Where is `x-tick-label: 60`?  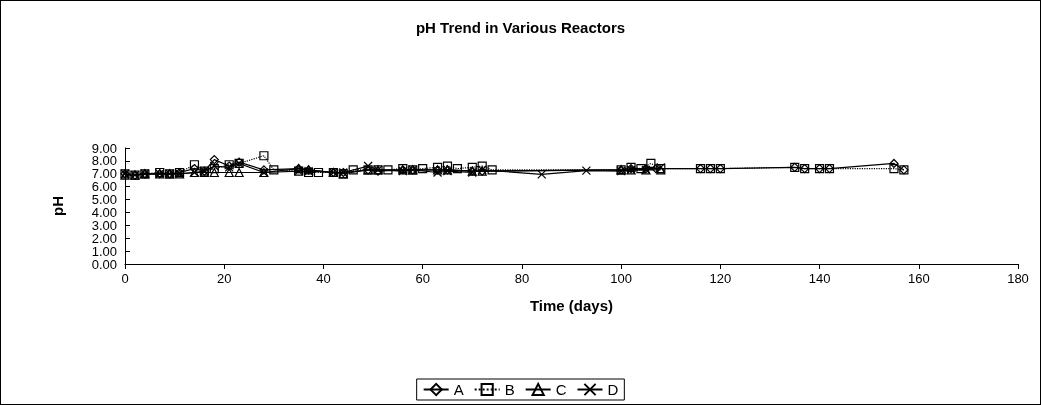 x-tick-label: 60 is located at coordinates (422, 278).